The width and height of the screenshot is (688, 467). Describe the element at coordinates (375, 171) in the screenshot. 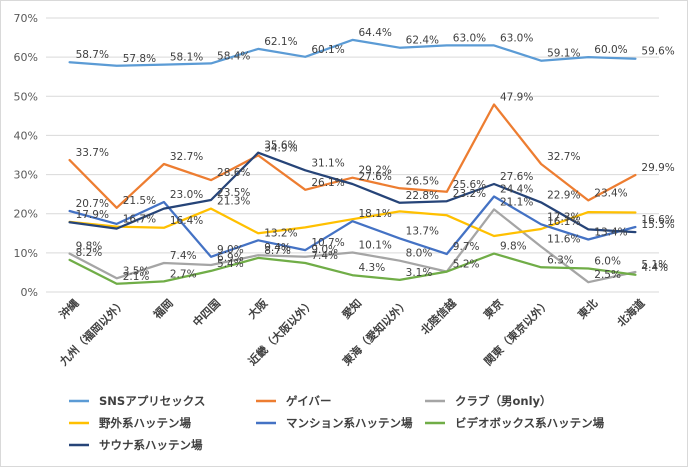

I see `data-label: 29.2%` at that location.